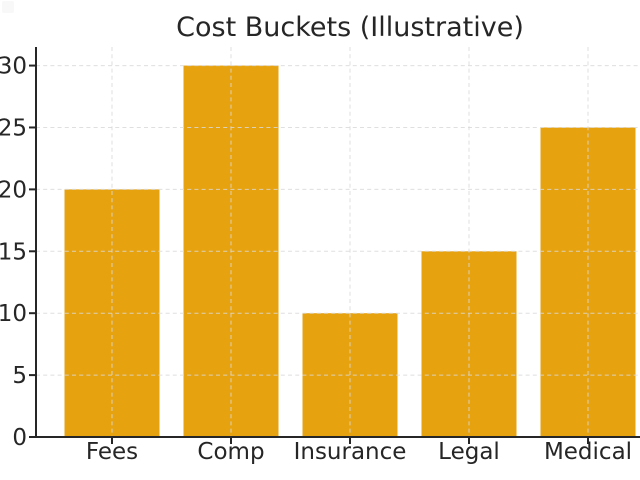 The width and height of the screenshot is (640, 480). What do you see at coordinates (588, 282) in the screenshot?
I see `bar-medical` at bounding box center [588, 282].